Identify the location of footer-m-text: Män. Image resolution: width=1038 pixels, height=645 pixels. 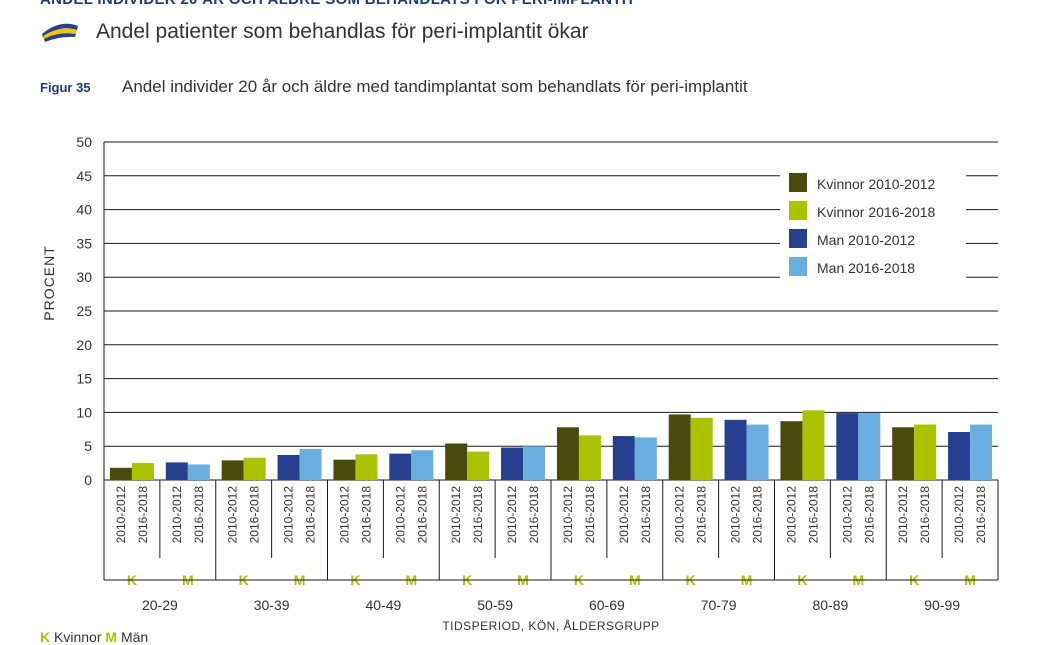
(134, 637).